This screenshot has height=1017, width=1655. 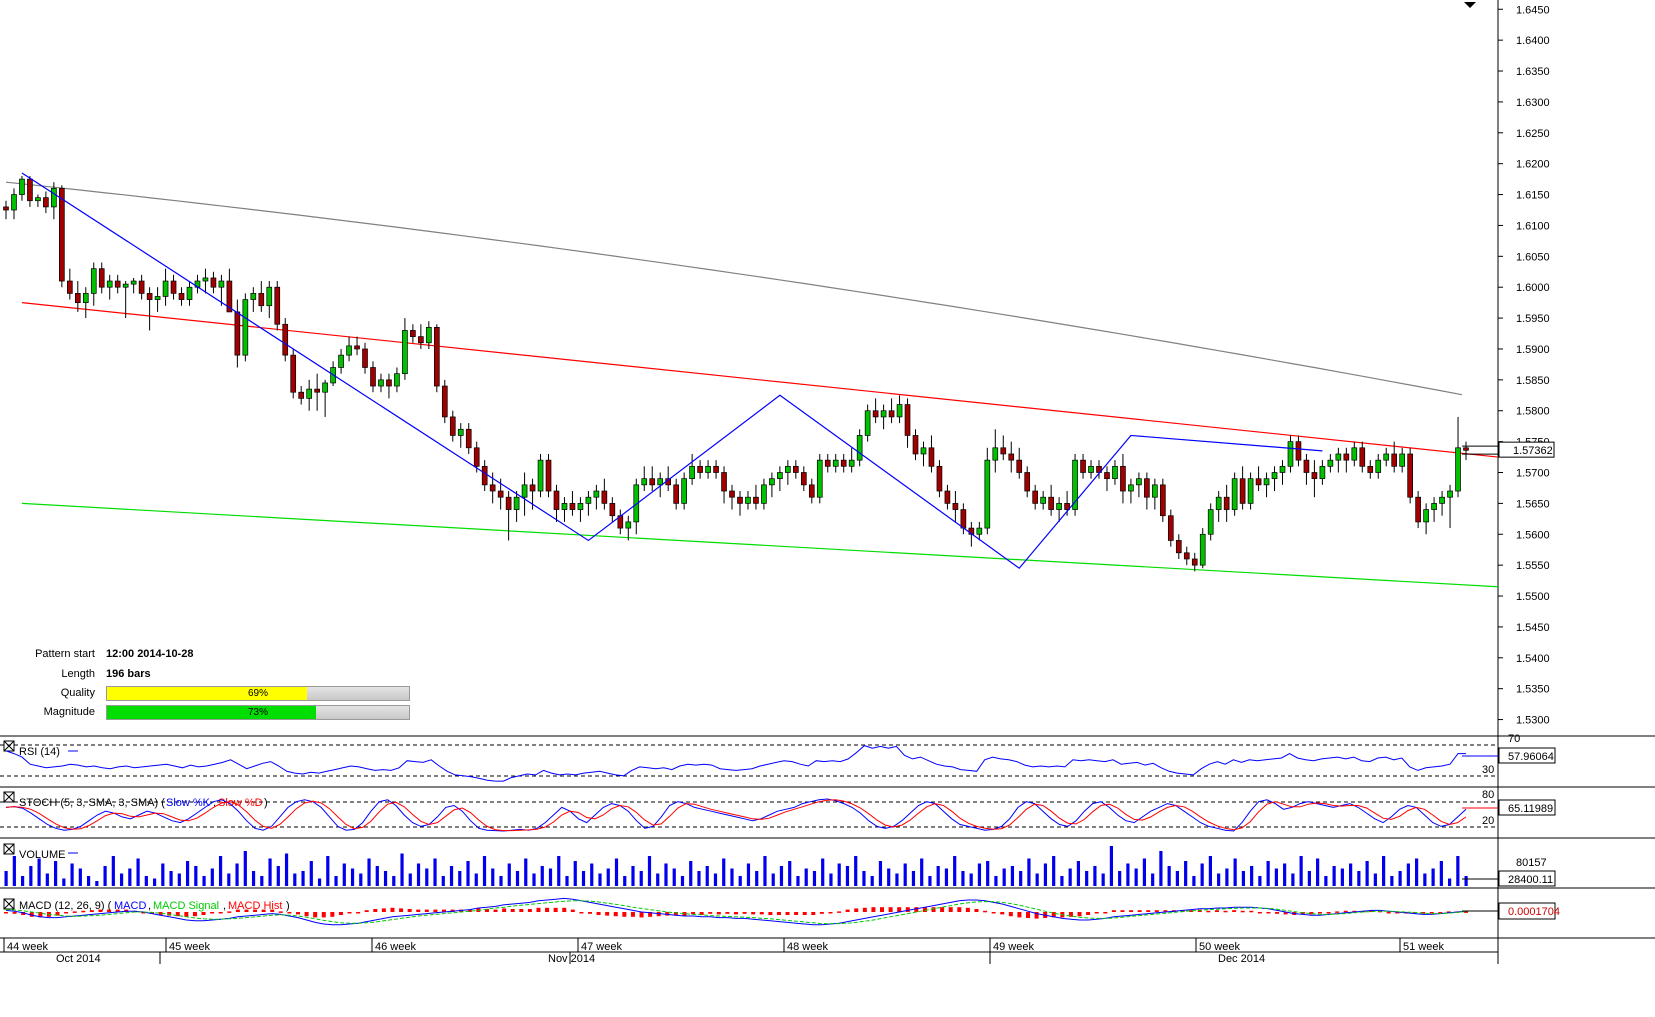 I want to click on rsi-label: RSI (14), so click(x=39, y=752).